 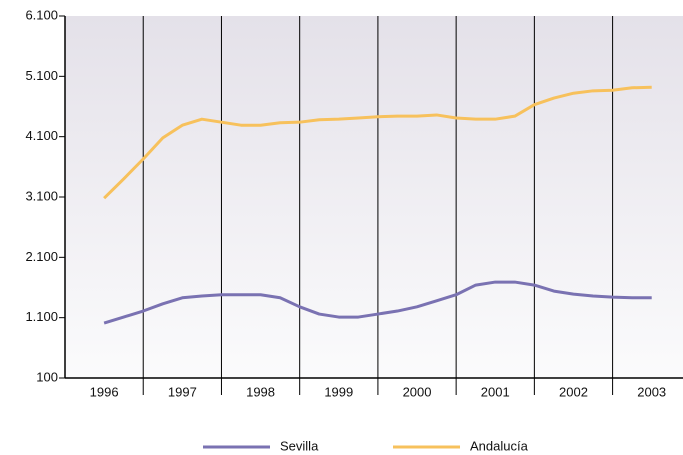 What do you see at coordinates (47, 376) in the screenshot?
I see `y-tick-label: 100` at bounding box center [47, 376].